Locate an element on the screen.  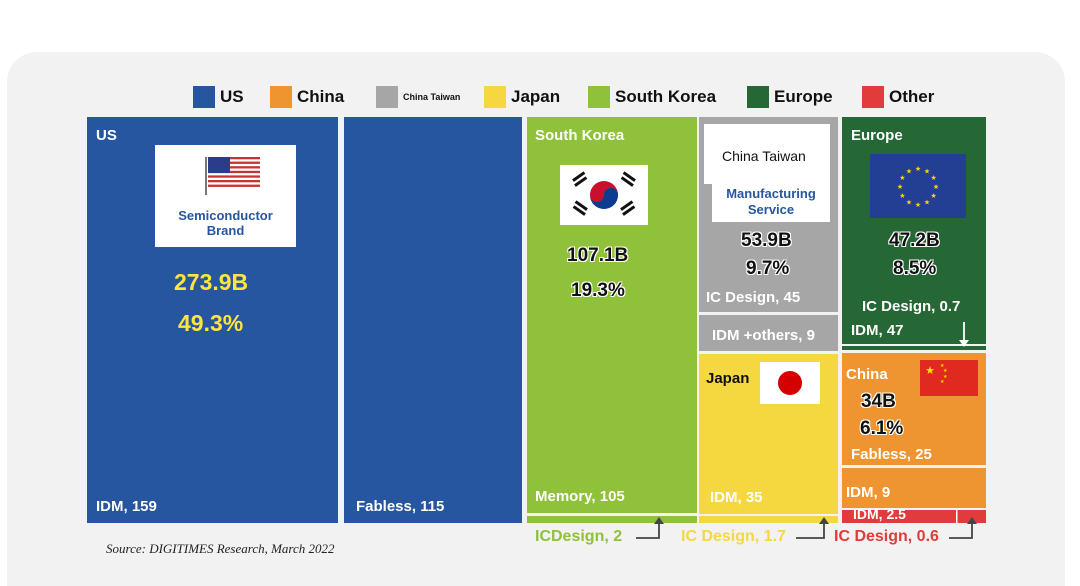
arrow-head-other is located at coordinates (972, 520).